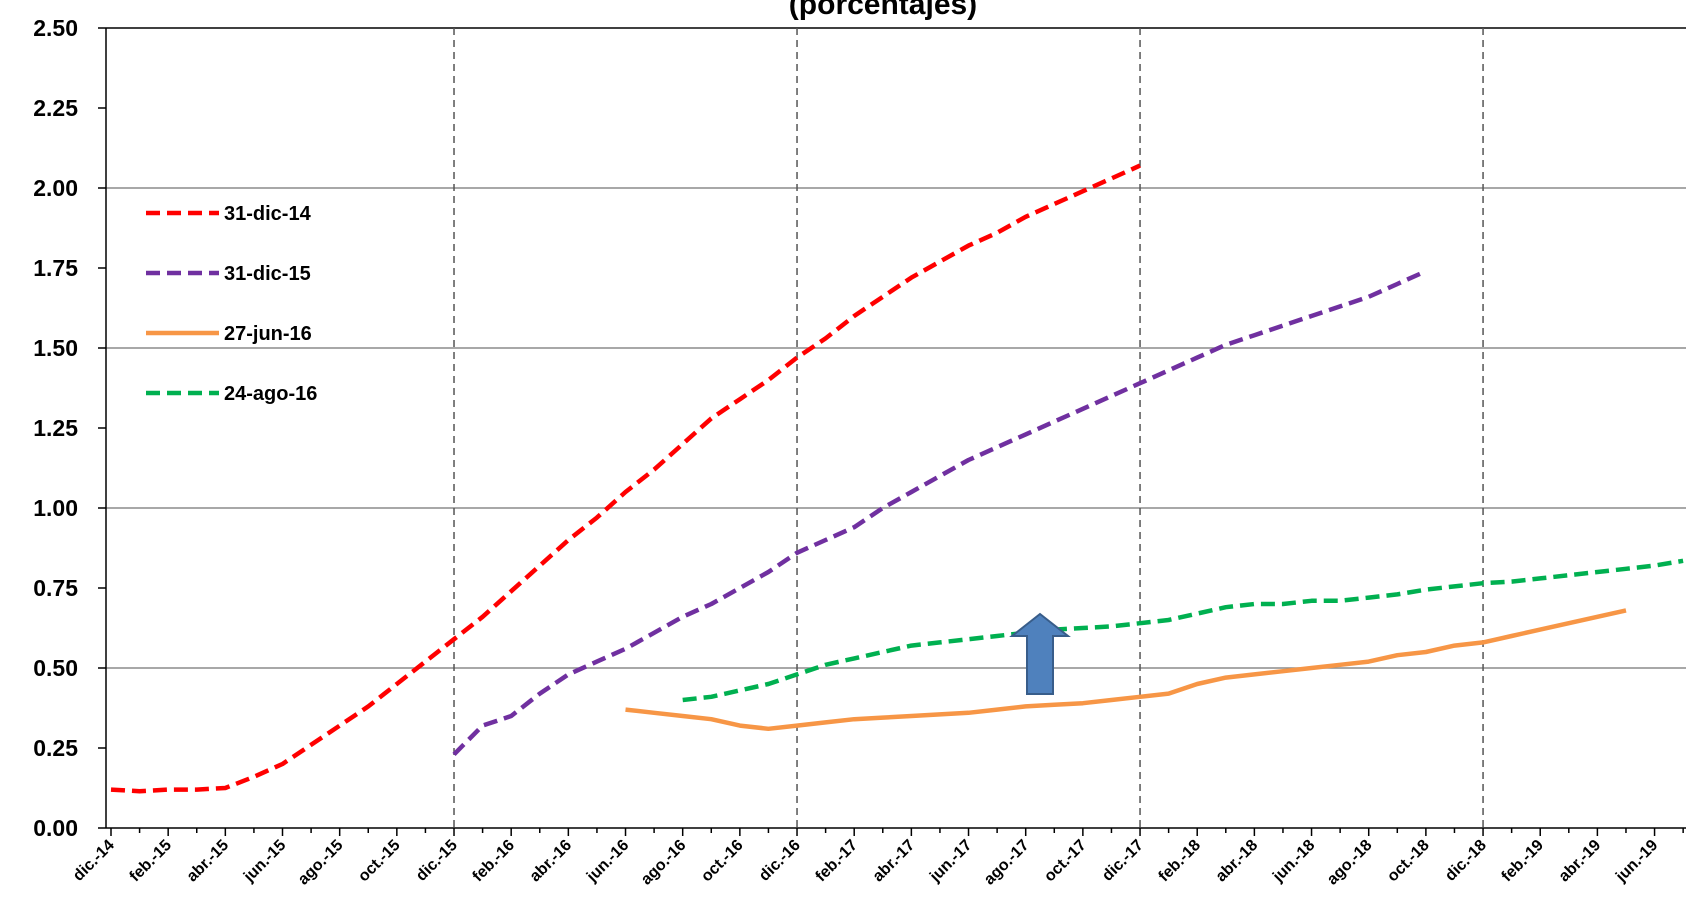 The image size is (1686, 915). I want to click on x-tick-label: feb.-16, so click(494, 861).